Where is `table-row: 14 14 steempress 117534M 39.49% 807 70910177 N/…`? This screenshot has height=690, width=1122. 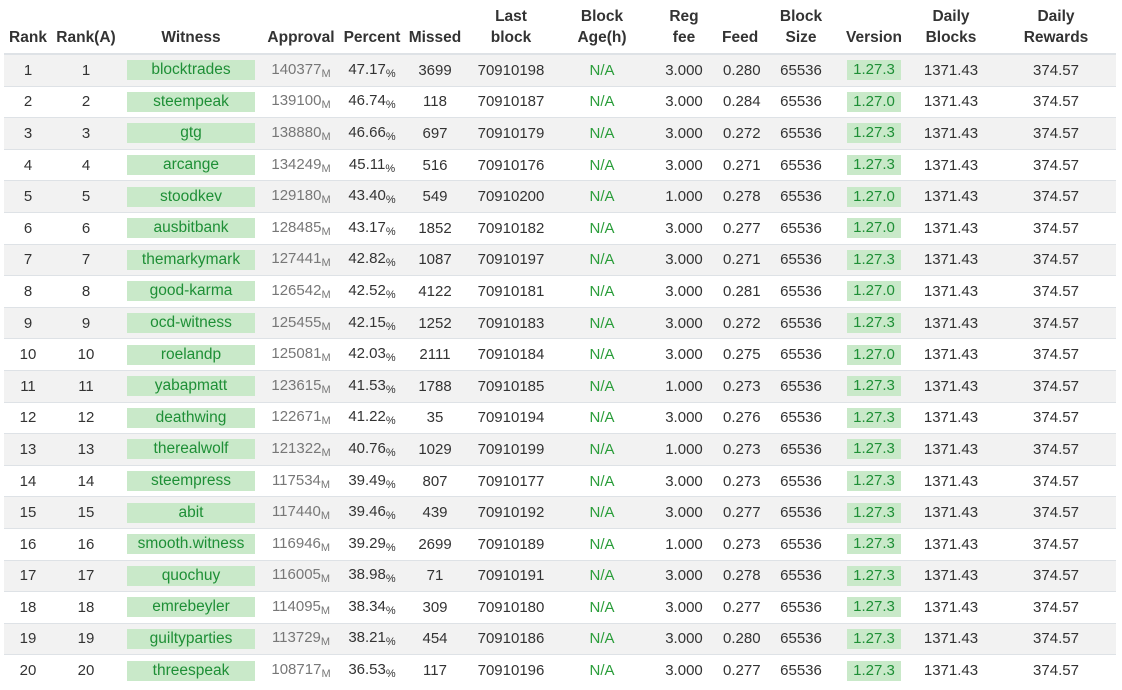
table-row: 14 14 steempress 117534M 39.49% 807 70910177 N/… is located at coordinates (560, 480).